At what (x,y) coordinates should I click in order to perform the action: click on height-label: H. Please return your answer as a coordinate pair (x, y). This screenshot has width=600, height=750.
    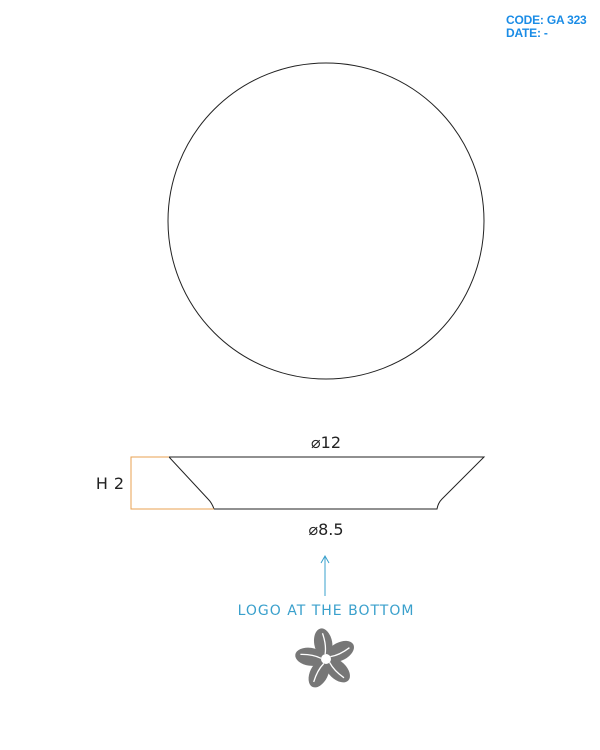
    Looking at the image, I should click on (102, 483).